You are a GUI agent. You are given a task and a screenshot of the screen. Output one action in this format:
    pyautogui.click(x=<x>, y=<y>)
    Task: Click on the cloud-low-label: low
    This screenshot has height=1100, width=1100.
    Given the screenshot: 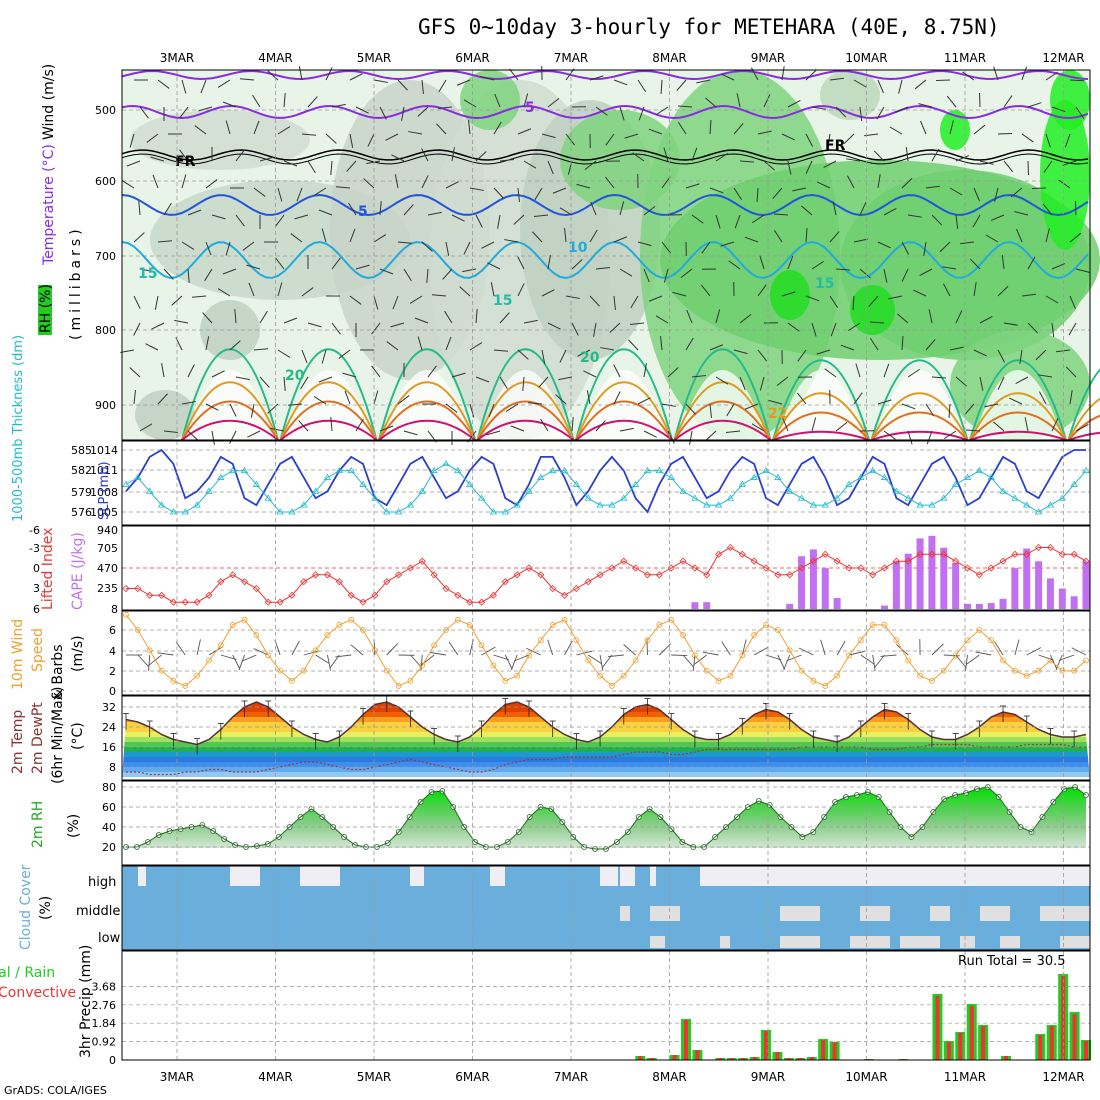 What is the action you would take?
    pyautogui.click(x=109, y=938)
    